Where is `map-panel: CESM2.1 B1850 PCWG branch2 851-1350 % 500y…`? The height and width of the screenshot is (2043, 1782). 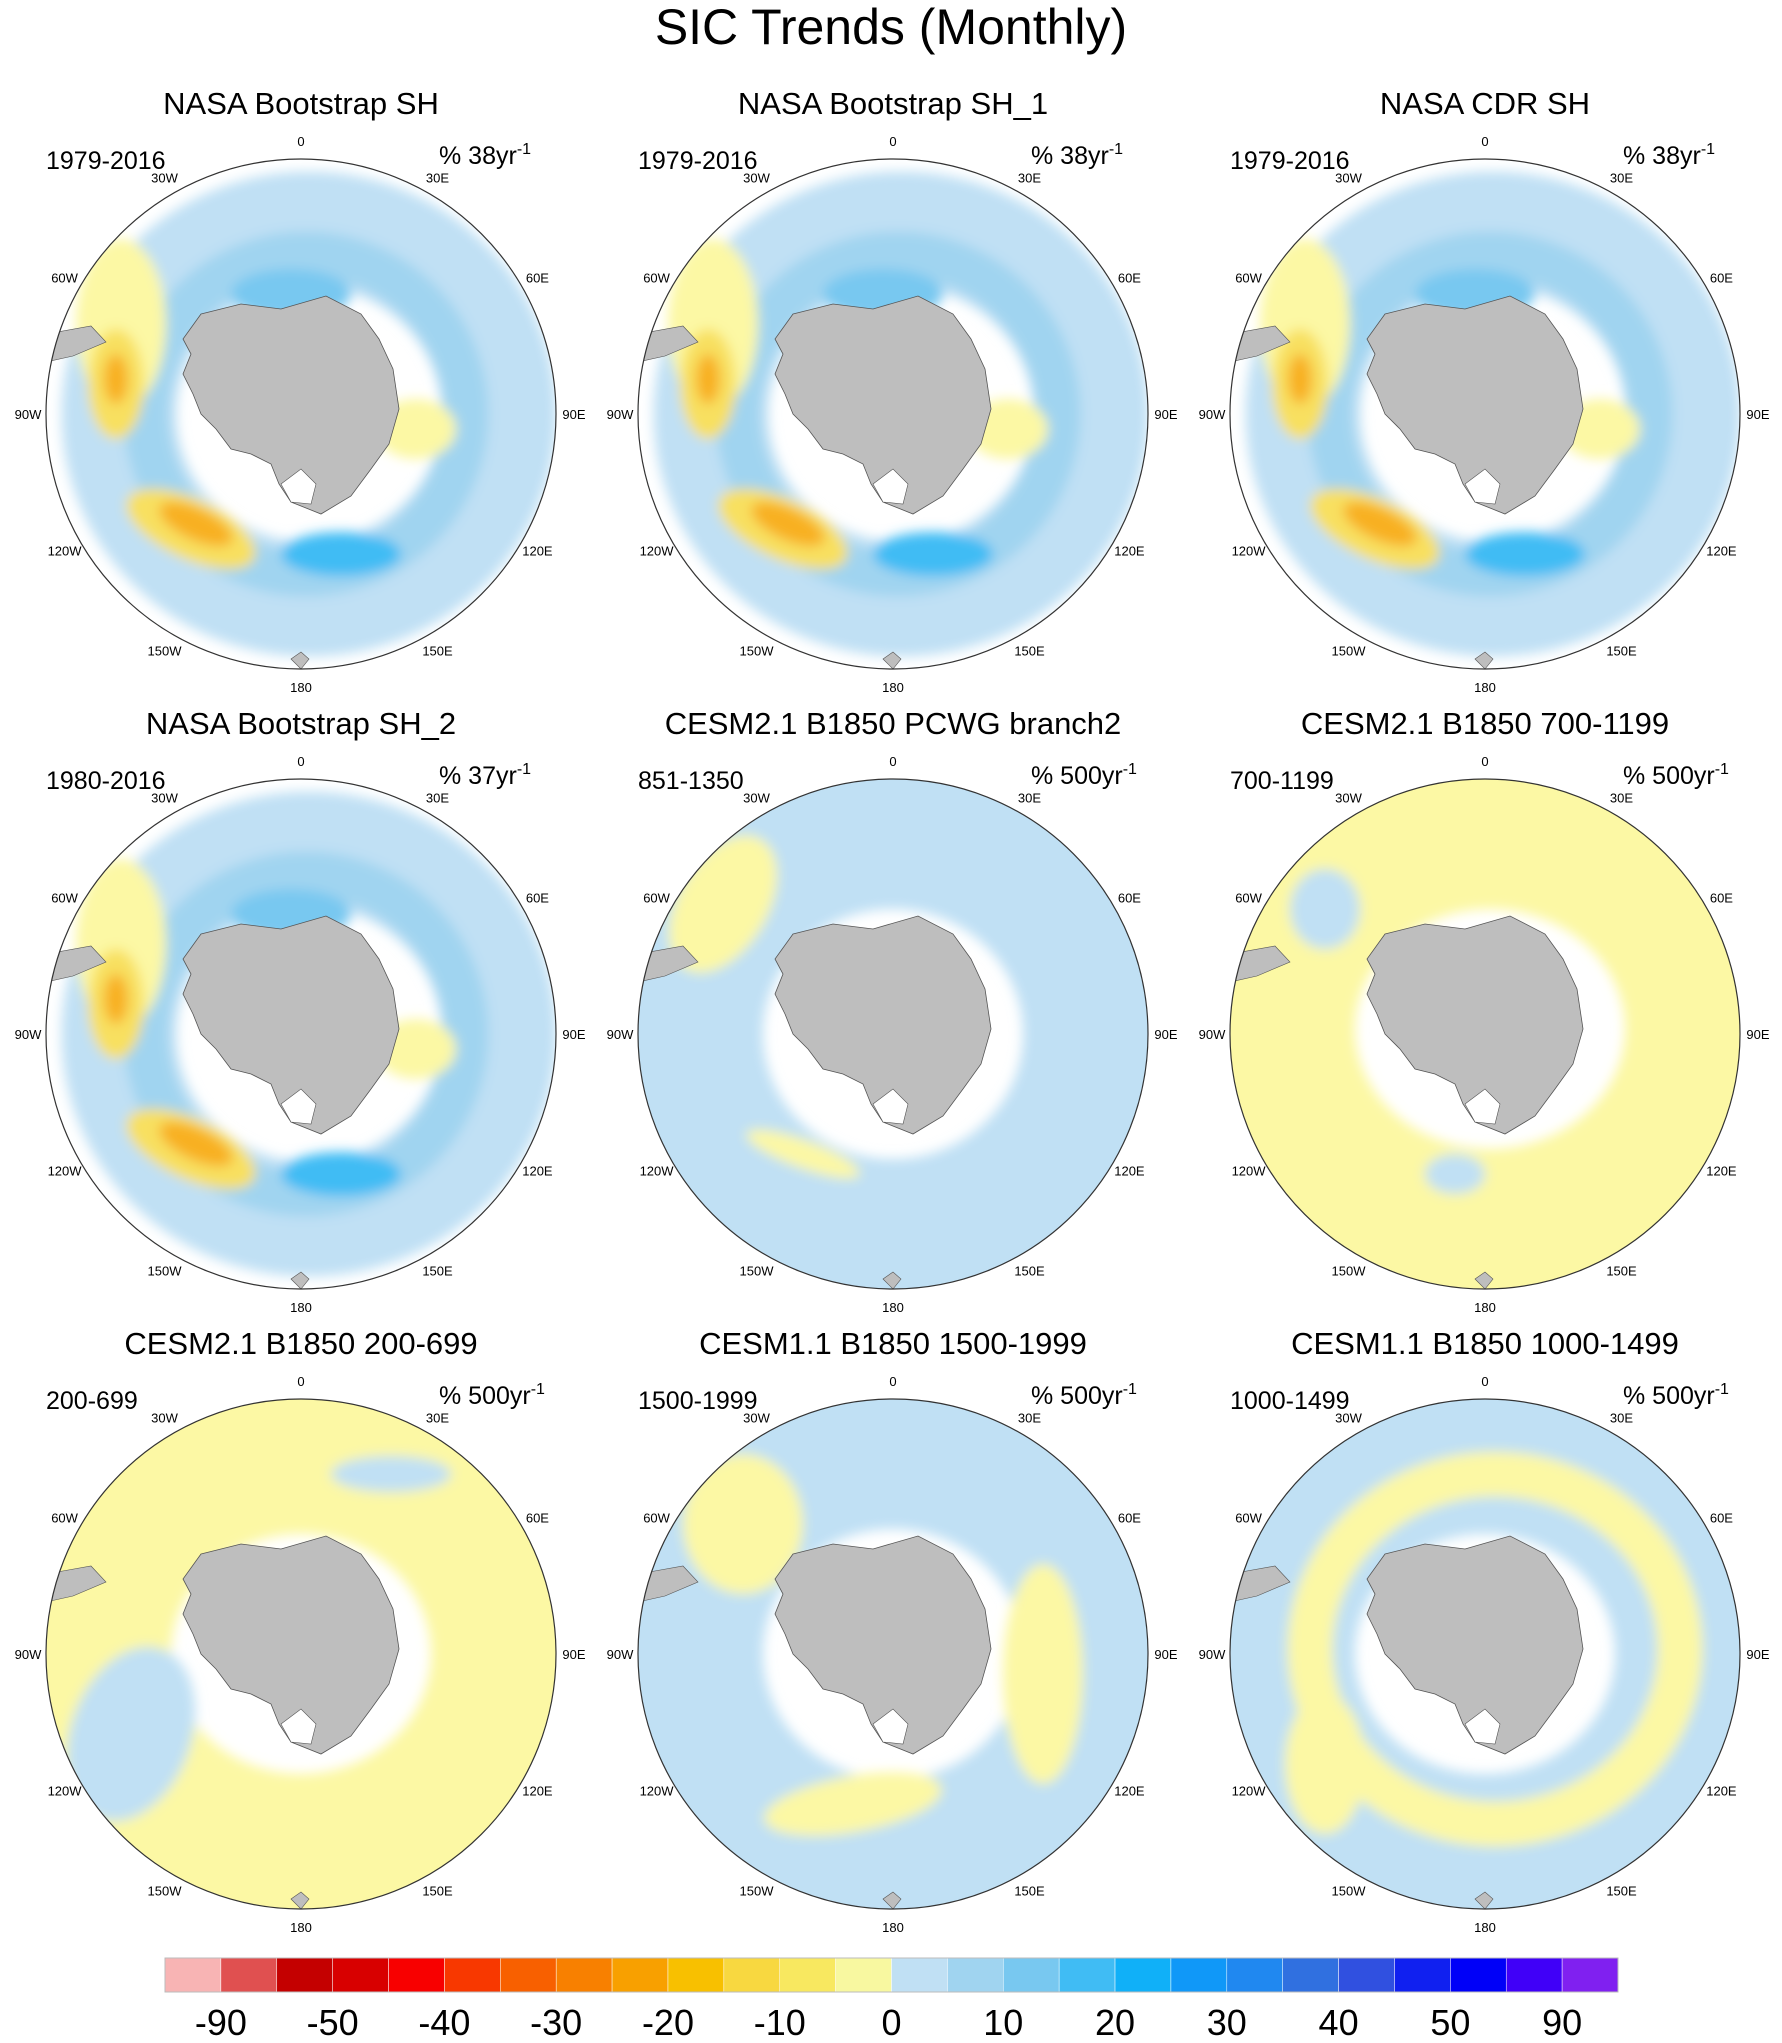 map-panel: CESM2.1 B1850 PCWG branch2 851-1350 % 500y… is located at coordinates (892, 1010).